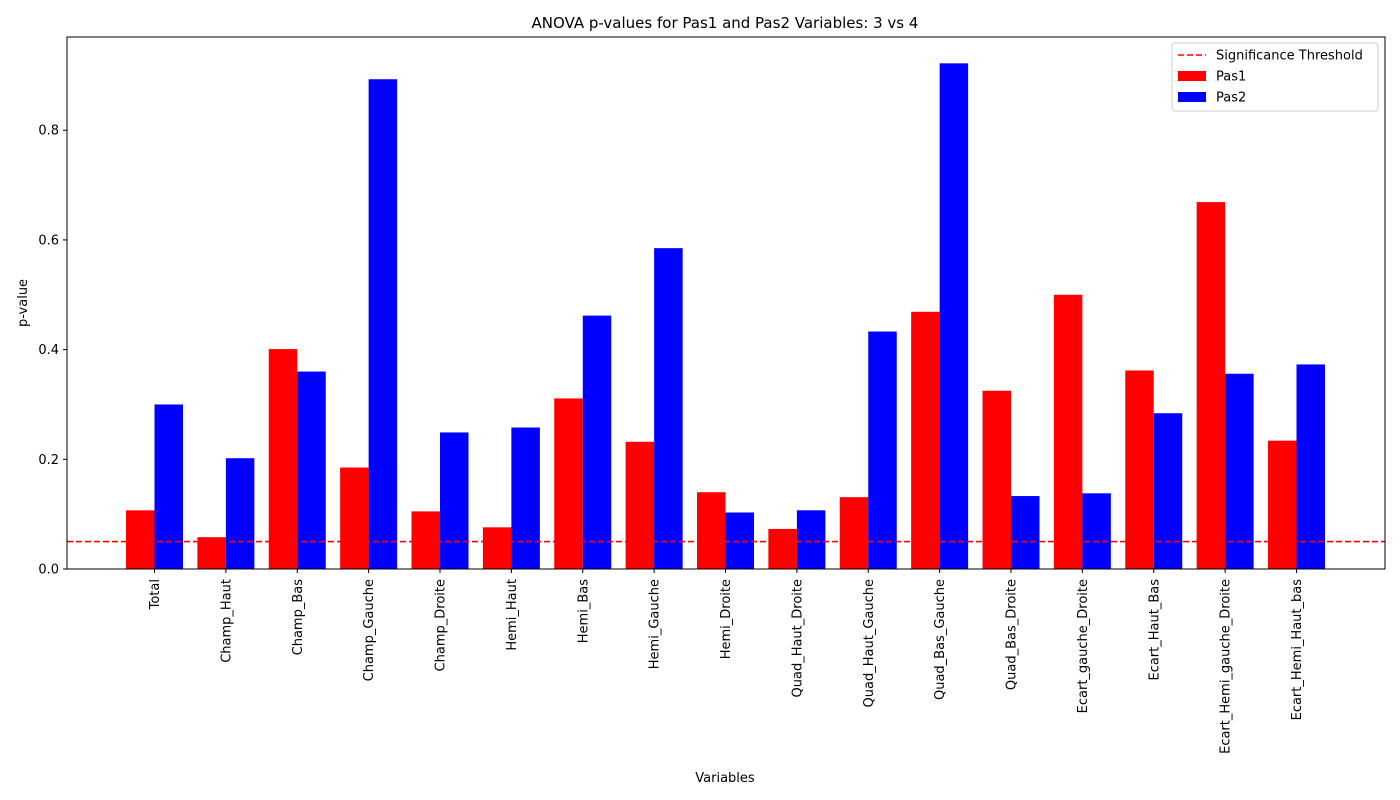 The width and height of the screenshot is (1400, 800). I want to click on bar-pas2-ecart_hemi_gauche_droite, so click(1239, 471).